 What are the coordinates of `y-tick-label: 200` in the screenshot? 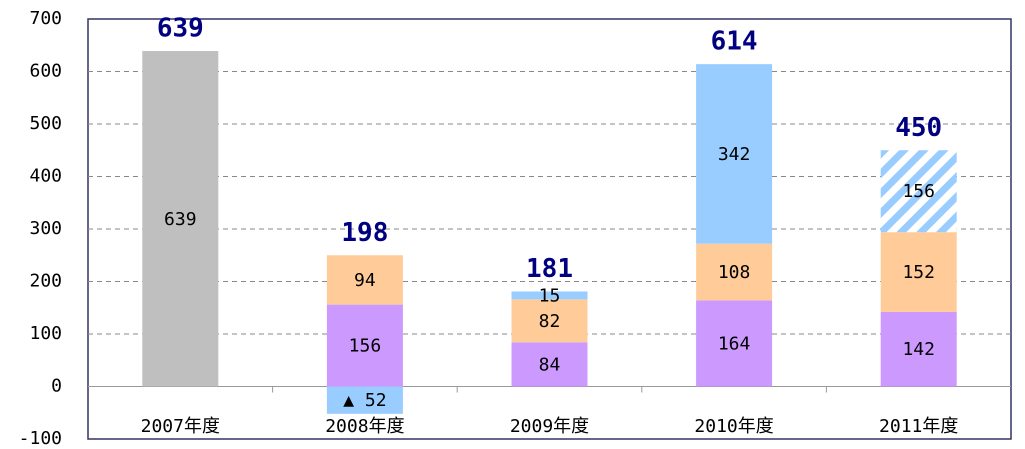 It's located at (45, 281).